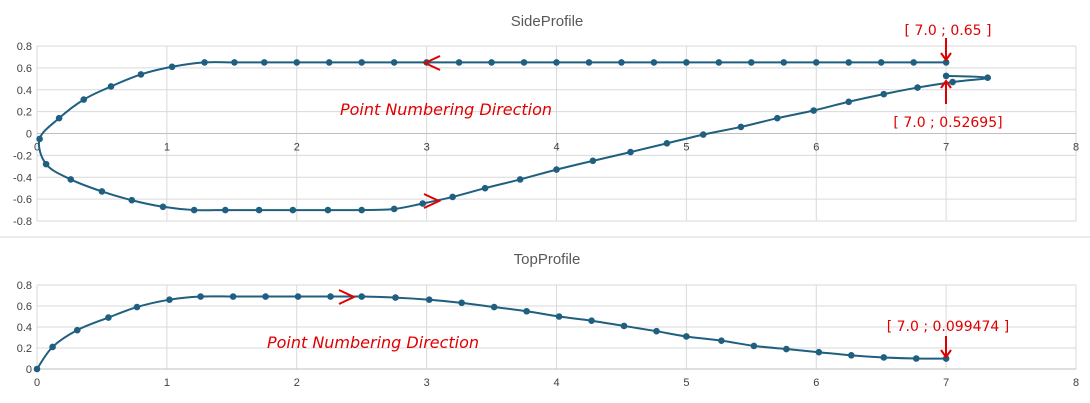 Image resolution: width=1090 pixels, height=403 pixels. Describe the element at coordinates (24, 113) in the screenshot. I see `side-profile-y-tick-label: 0.2` at that location.